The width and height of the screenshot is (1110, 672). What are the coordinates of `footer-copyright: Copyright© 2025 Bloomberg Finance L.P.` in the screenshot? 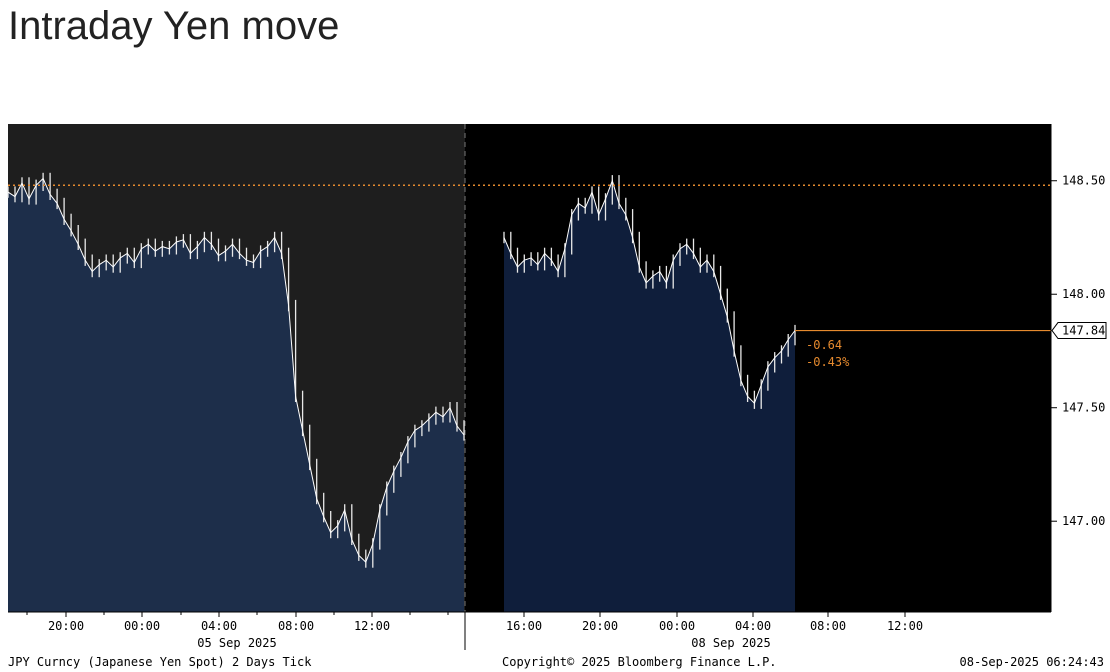 It's located at (639, 662).